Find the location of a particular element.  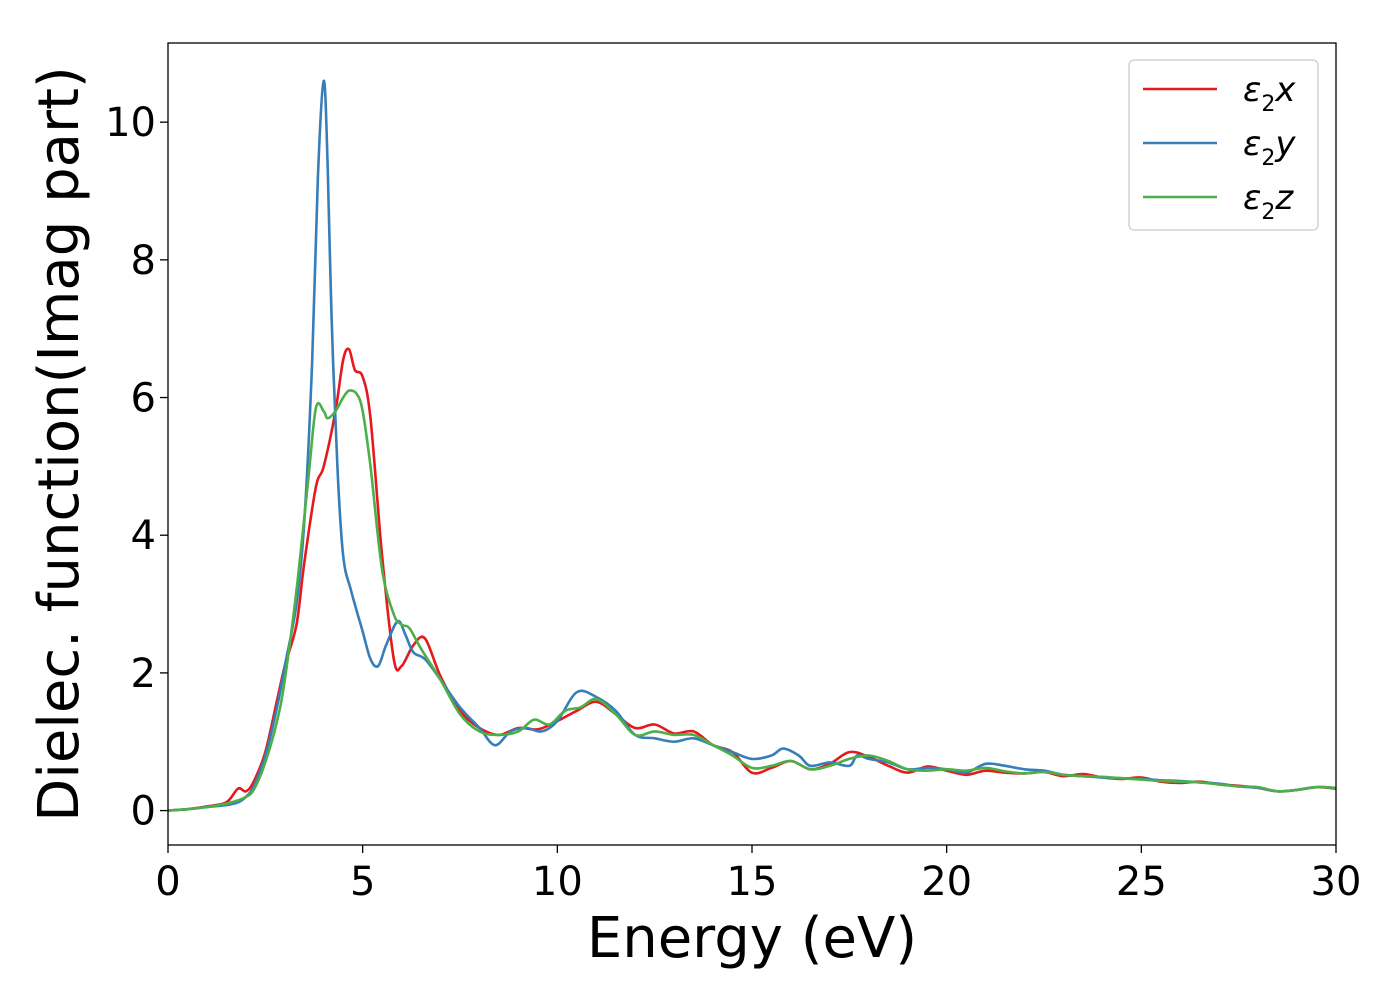

x-tick-label: 15 is located at coordinates (752, 882).